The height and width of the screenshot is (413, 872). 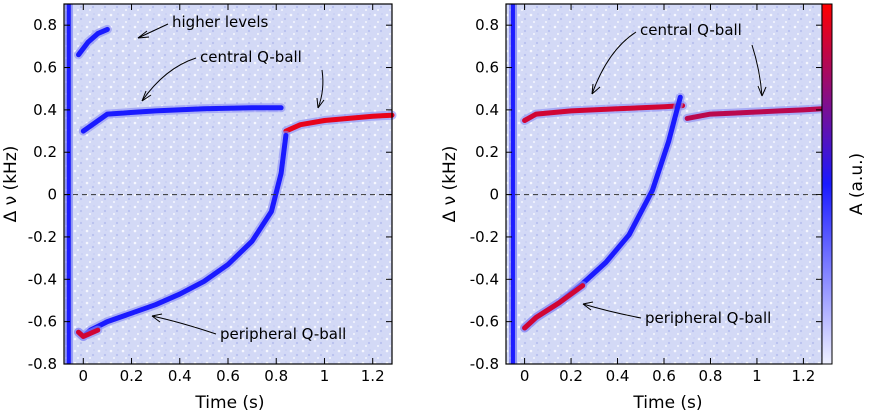 What do you see at coordinates (283, 334) in the screenshot?
I see `annotation-peripheral-q-ball-left: peripheral Q-ball` at bounding box center [283, 334].